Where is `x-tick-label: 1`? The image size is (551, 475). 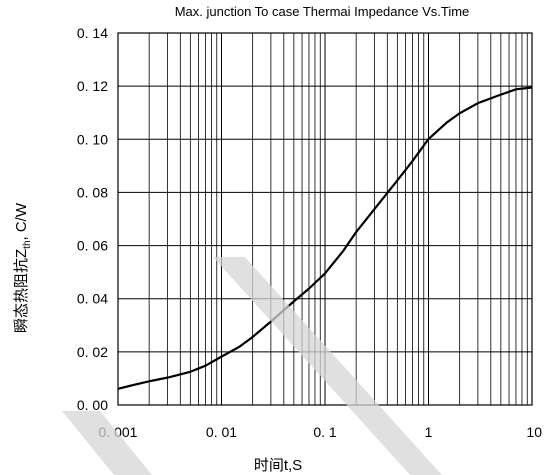
x-tick-label: 1 is located at coordinates (429, 432).